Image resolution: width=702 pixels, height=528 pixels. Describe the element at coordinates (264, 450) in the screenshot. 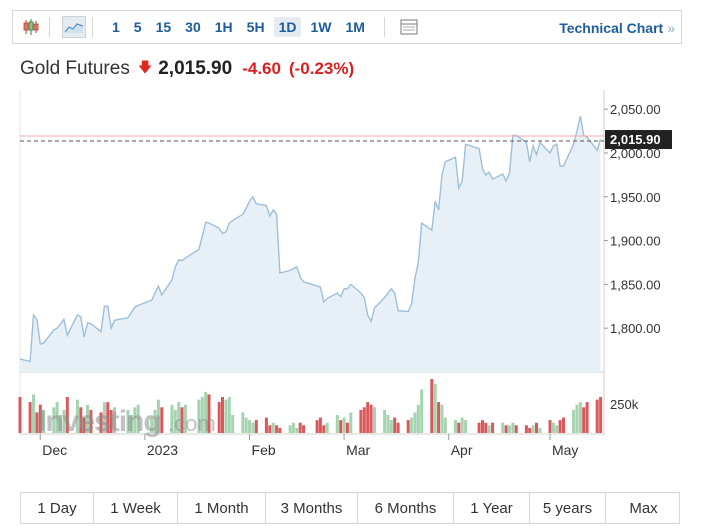

I see `x-tick-label: Feb` at that location.